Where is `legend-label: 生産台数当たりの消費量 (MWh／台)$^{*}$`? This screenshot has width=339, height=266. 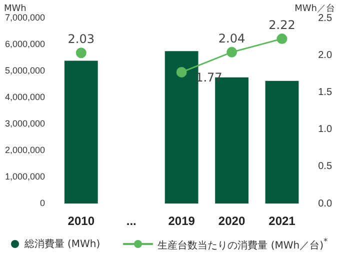
legend-label: 生産台数当たりの消費量 (MWh／台)$^{*}$ is located at coordinates (243, 244).